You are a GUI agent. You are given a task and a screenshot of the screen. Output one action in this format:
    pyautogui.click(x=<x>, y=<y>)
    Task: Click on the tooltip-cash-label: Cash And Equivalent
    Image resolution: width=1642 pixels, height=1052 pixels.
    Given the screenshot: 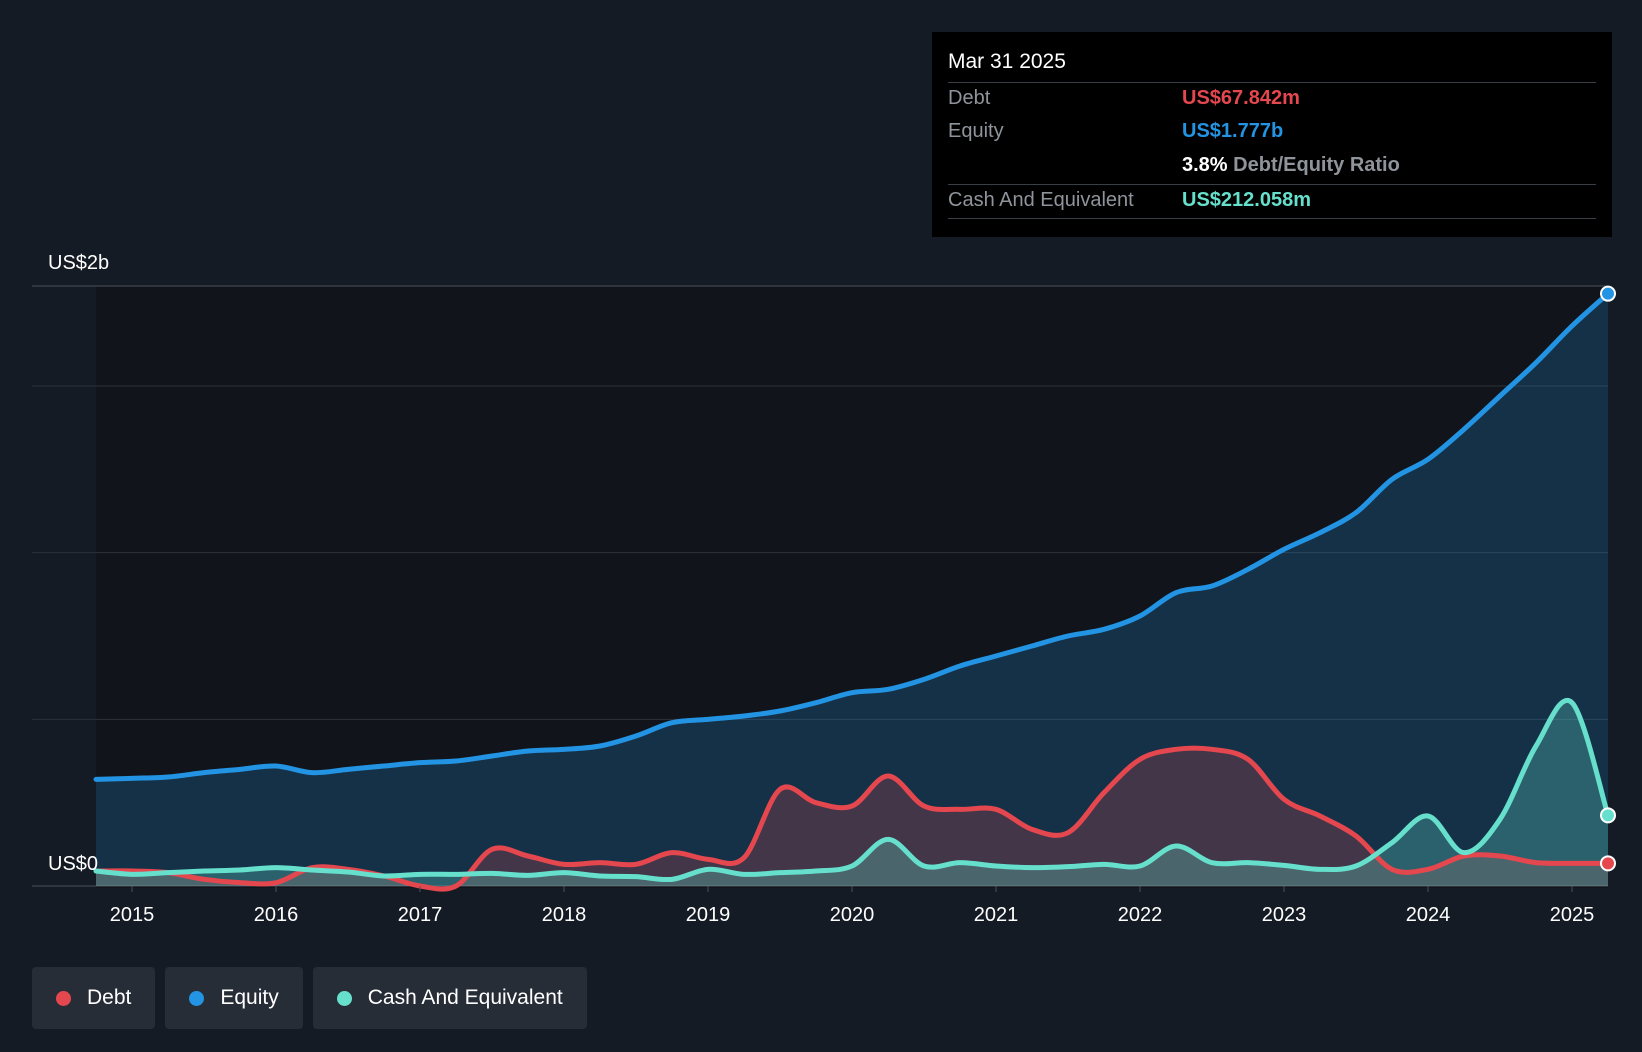 What is the action you would take?
    pyautogui.click(x=1041, y=200)
    